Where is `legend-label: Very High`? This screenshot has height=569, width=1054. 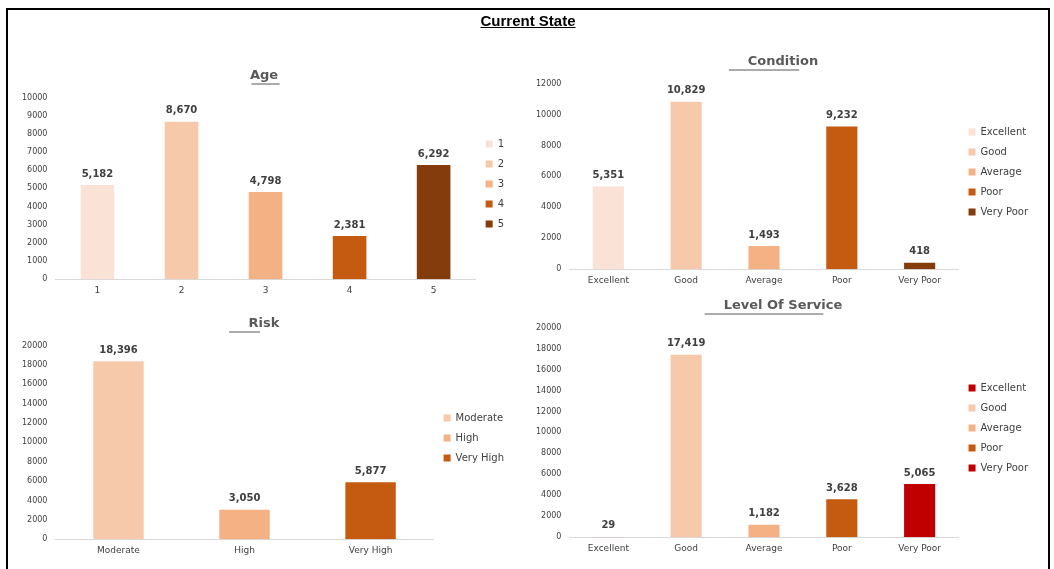
legend-label: Very High is located at coordinates (480, 457).